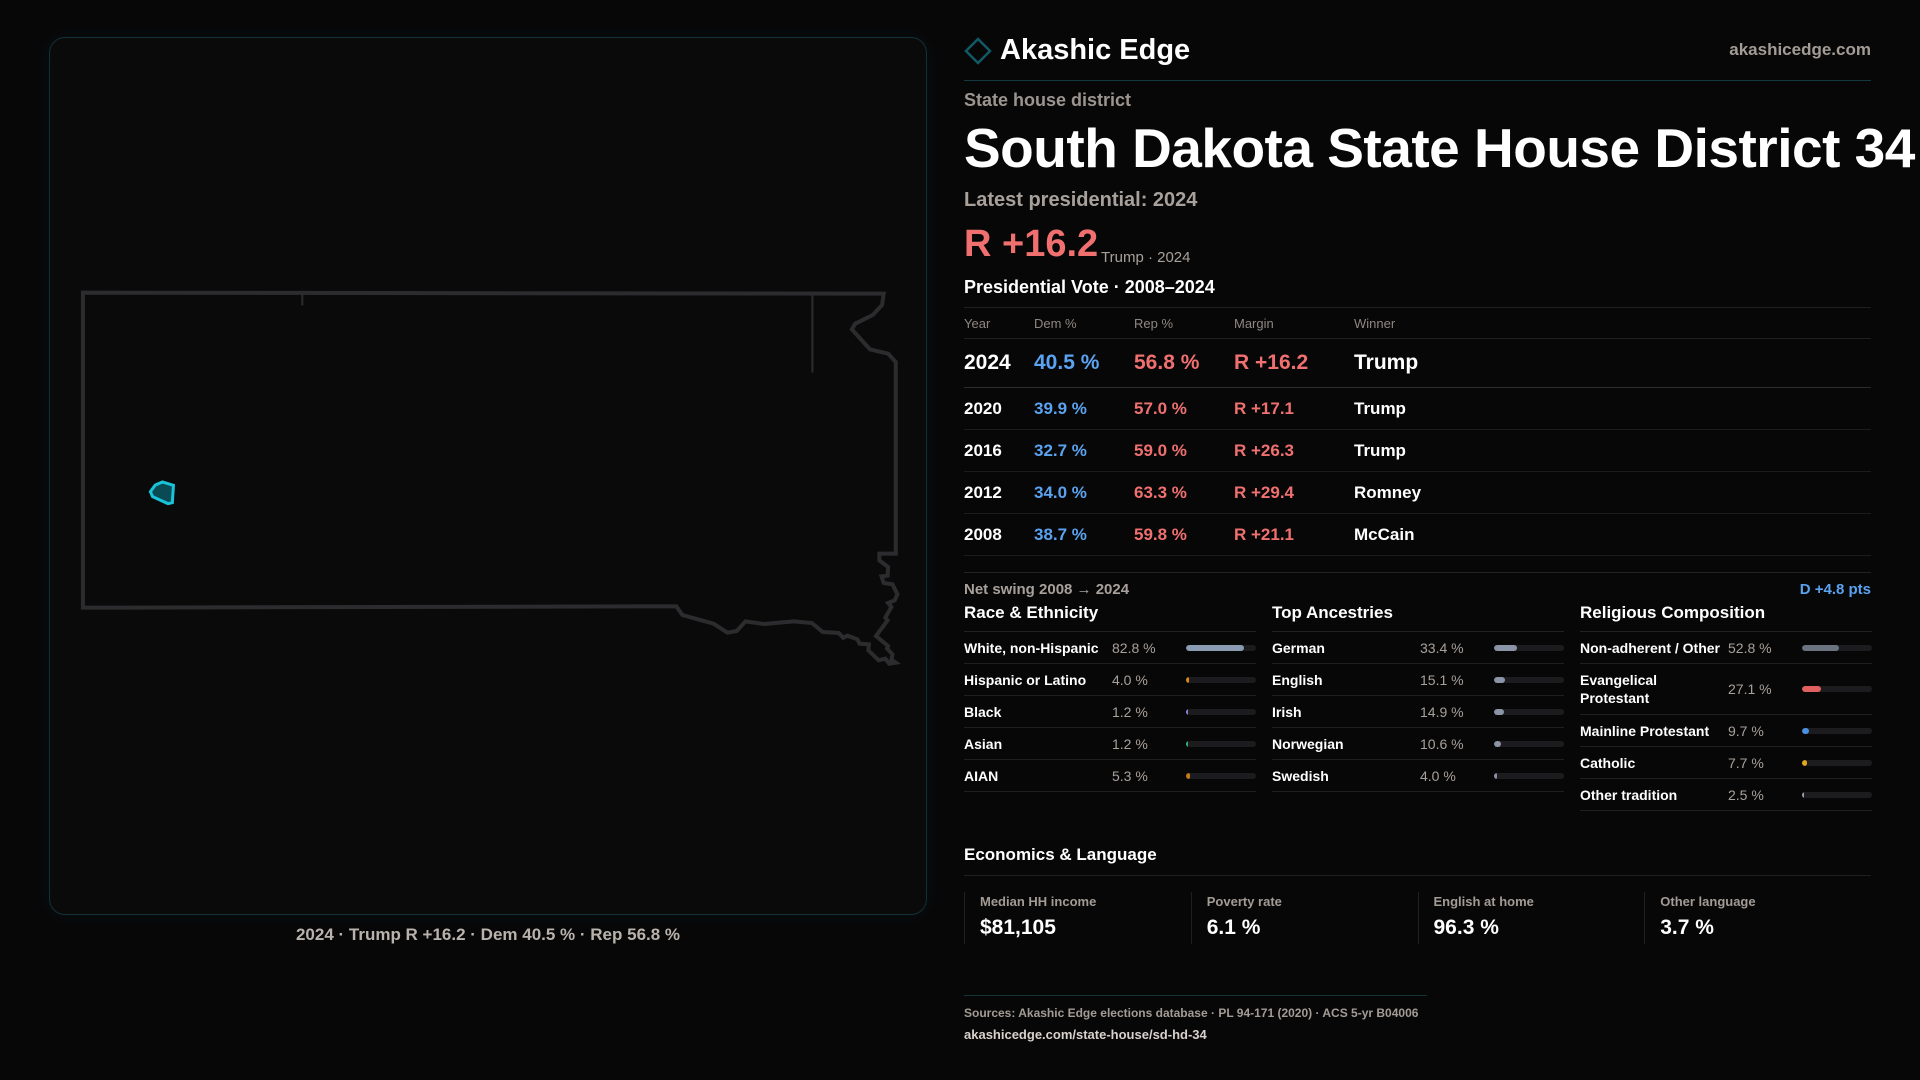 This screenshot has height=1080, width=1920. What do you see at coordinates (1746, 762) in the screenshot?
I see `item-value: 7.7 %` at bounding box center [1746, 762].